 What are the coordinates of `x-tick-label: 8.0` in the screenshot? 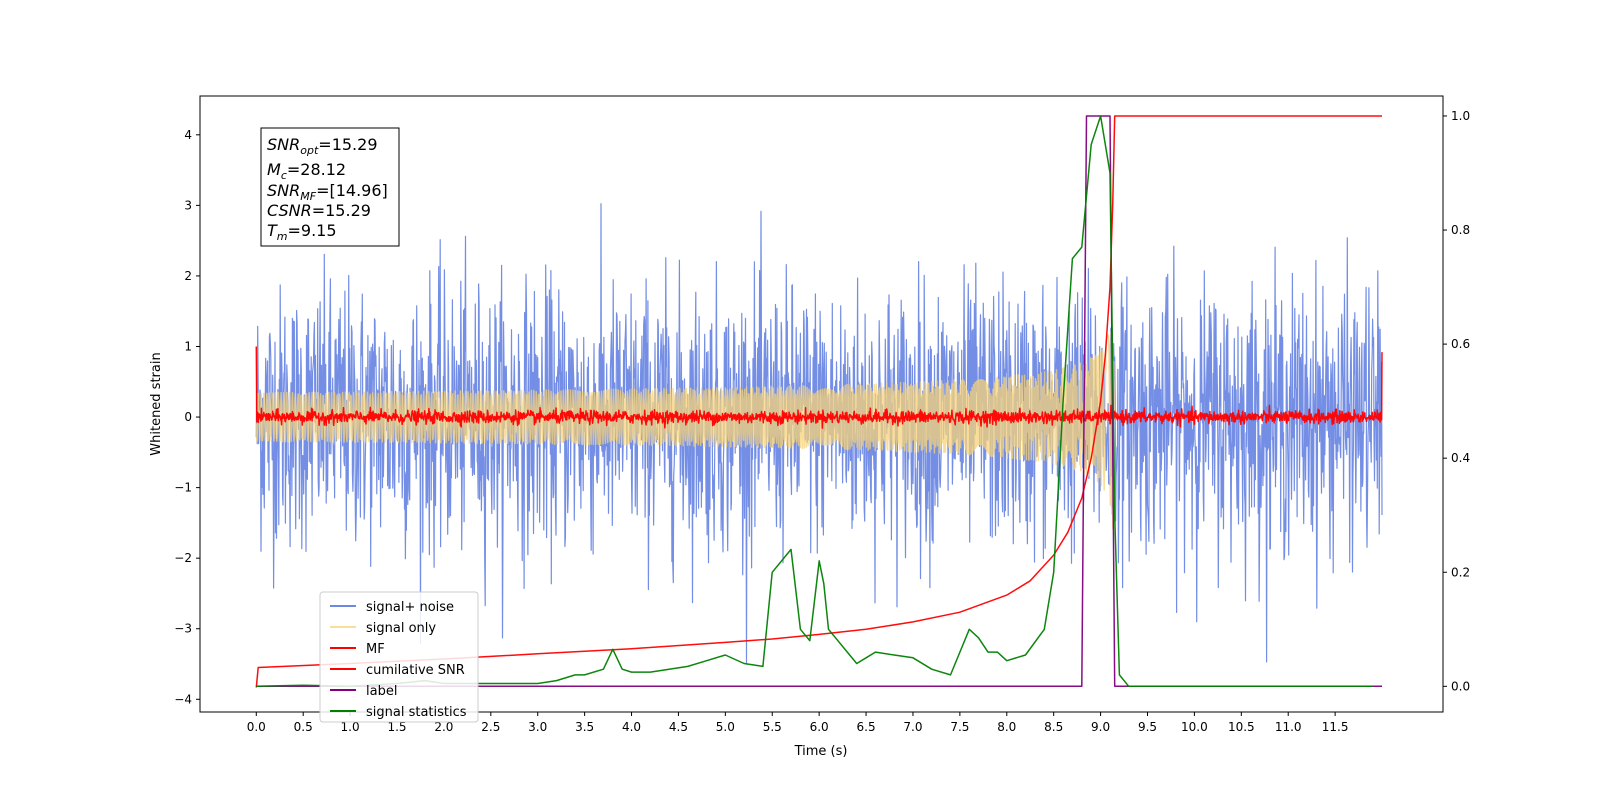 It's located at (1006, 727).